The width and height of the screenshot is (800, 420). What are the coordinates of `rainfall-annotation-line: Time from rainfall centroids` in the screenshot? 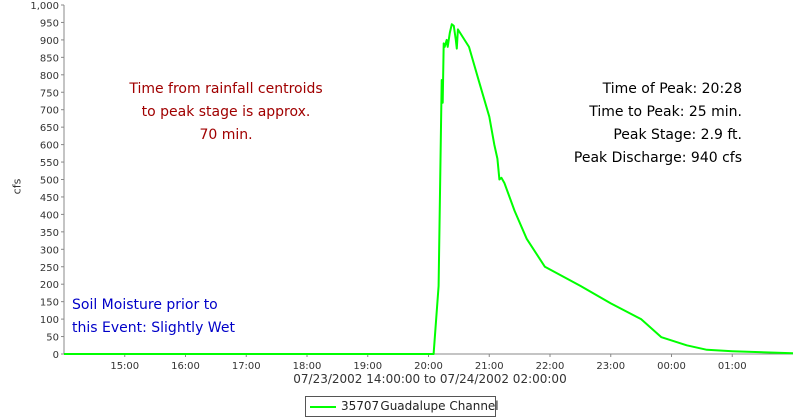 It's located at (226, 89).